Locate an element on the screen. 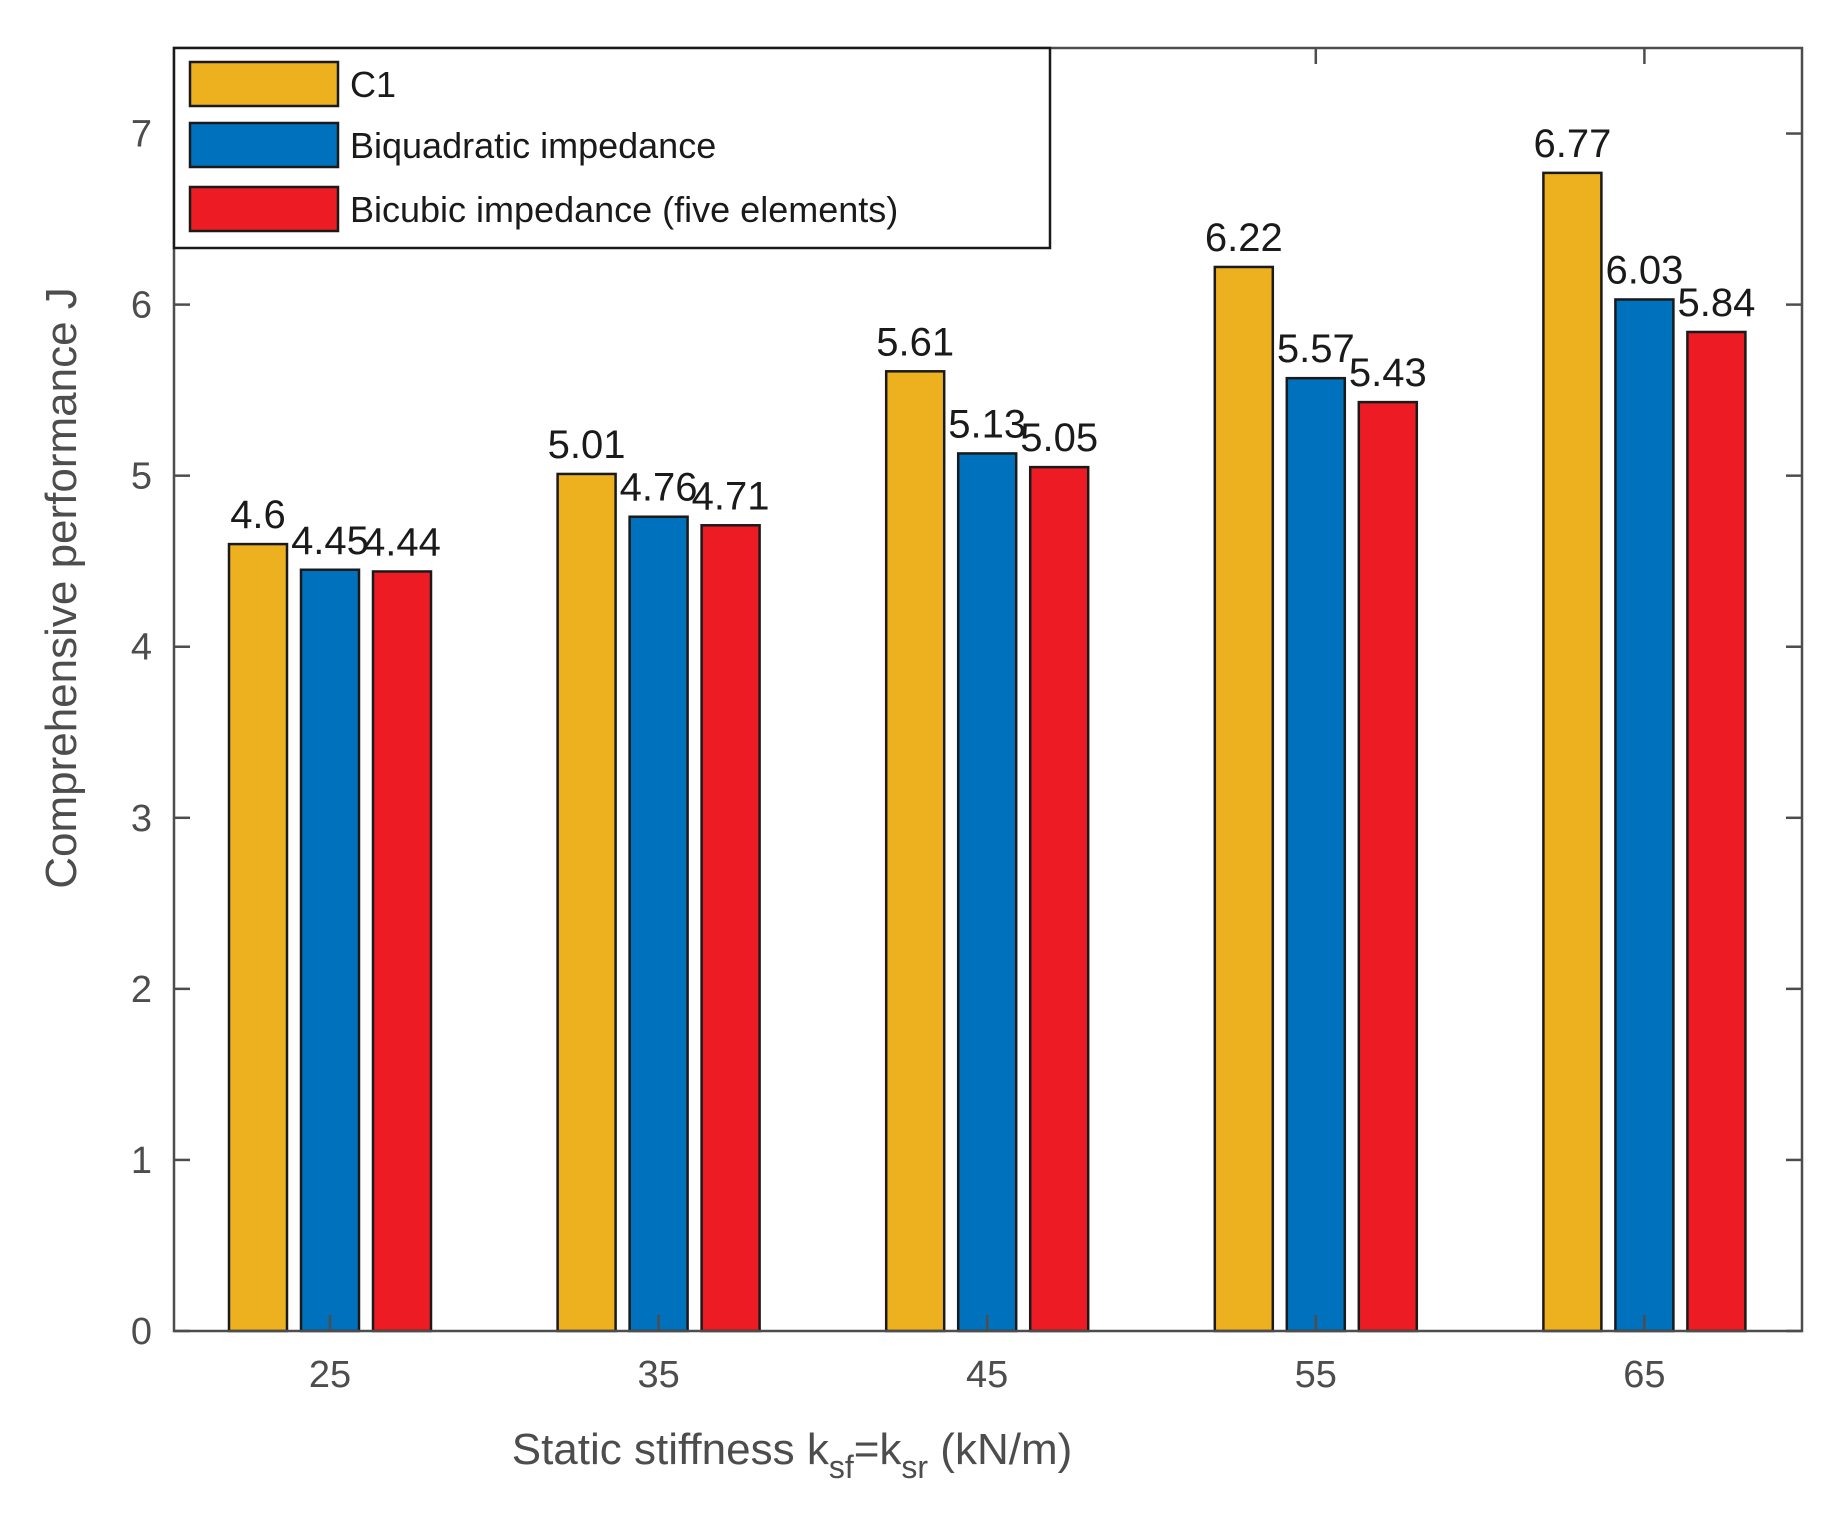 The height and width of the screenshot is (1520, 1833). x-axis-title-mid: =k is located at coordinates (878, 1449).